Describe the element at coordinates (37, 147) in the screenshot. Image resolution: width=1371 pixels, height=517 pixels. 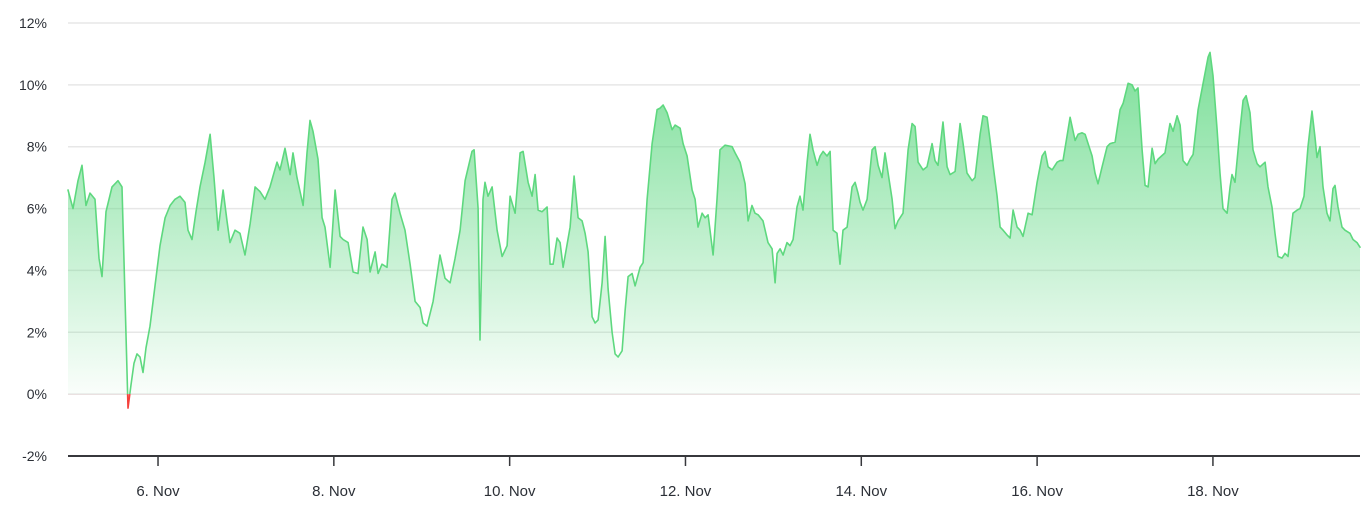
I see `y-axis-label: 8%` at that location.